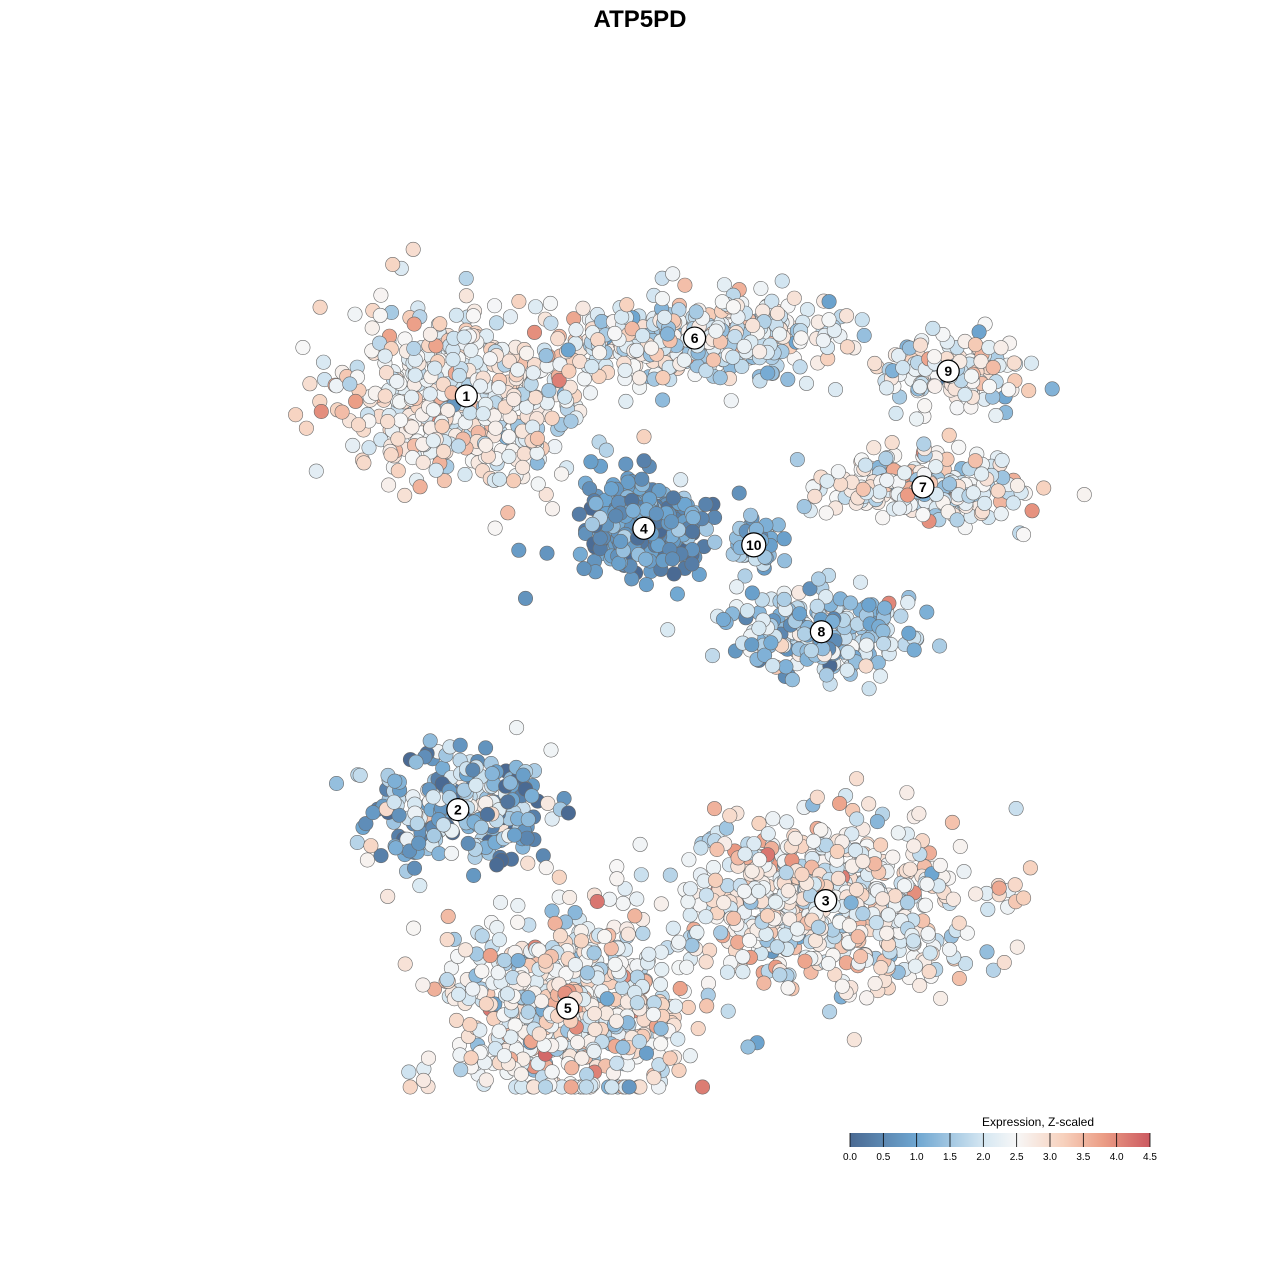 The width and height of the screenshot is (1280, 1285). I want to click on cluster-label-2: 2, so click(458, 809).